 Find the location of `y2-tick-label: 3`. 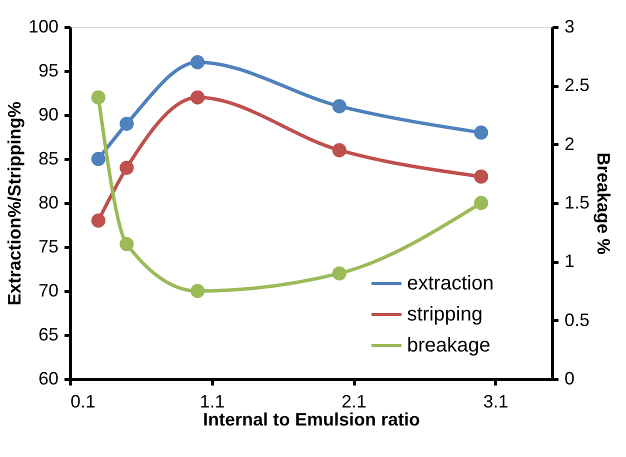

y2-tick-label: 3 is located at coordinates (569, 26).